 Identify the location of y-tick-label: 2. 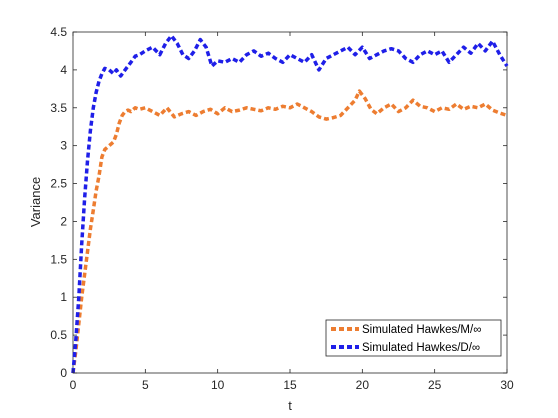
(63, 221).